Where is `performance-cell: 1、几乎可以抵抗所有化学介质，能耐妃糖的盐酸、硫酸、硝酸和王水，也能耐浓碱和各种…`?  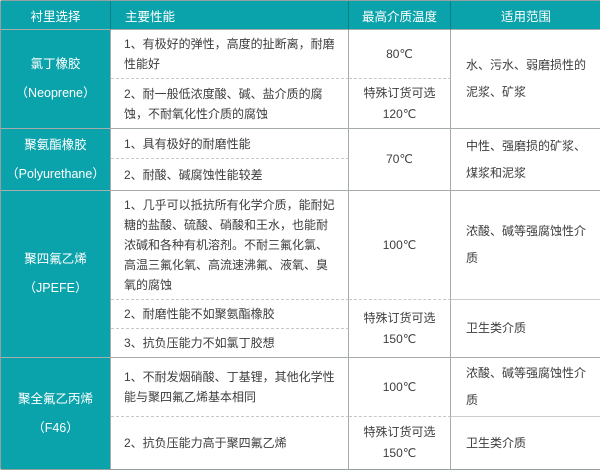
performance-cell: 1、几乎可以抵抗所有化学介质，能耐妃糖的盐酸、硫酸、硝酸和王水，也能耐浓碱和各种… is located at coordinates (230, 245).